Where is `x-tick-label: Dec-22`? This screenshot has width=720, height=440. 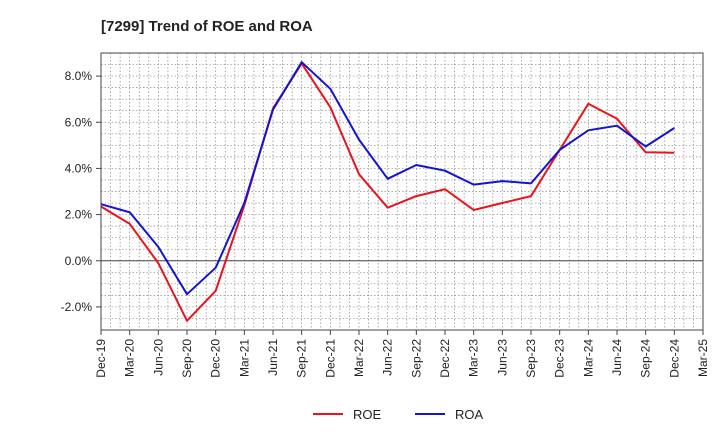 x-tick-label: Dec-22 is located at coordinates (445, 358).